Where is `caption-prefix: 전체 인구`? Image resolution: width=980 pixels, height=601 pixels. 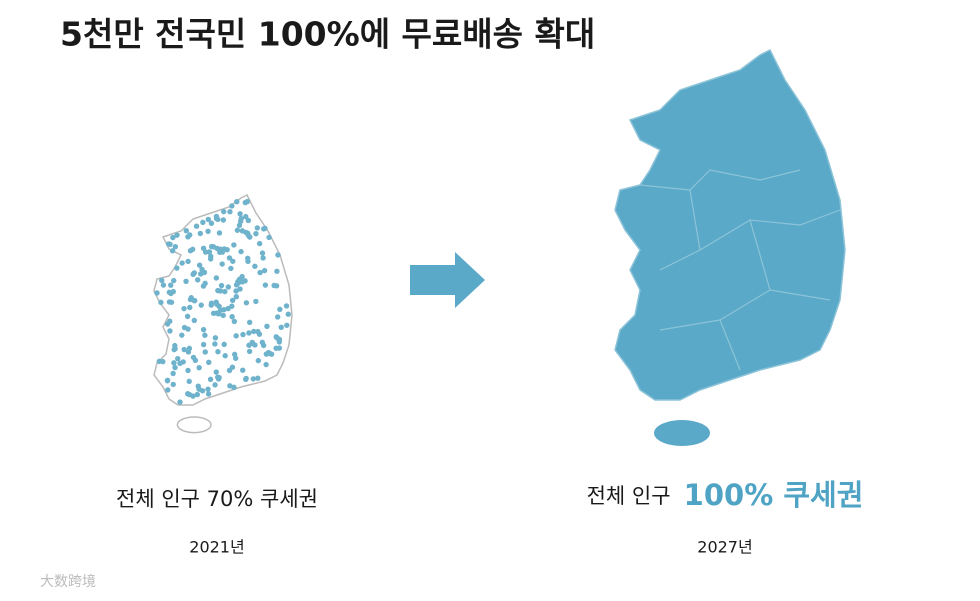
caption-prefix: 전체 인구 is located at coordinates (629, 496).